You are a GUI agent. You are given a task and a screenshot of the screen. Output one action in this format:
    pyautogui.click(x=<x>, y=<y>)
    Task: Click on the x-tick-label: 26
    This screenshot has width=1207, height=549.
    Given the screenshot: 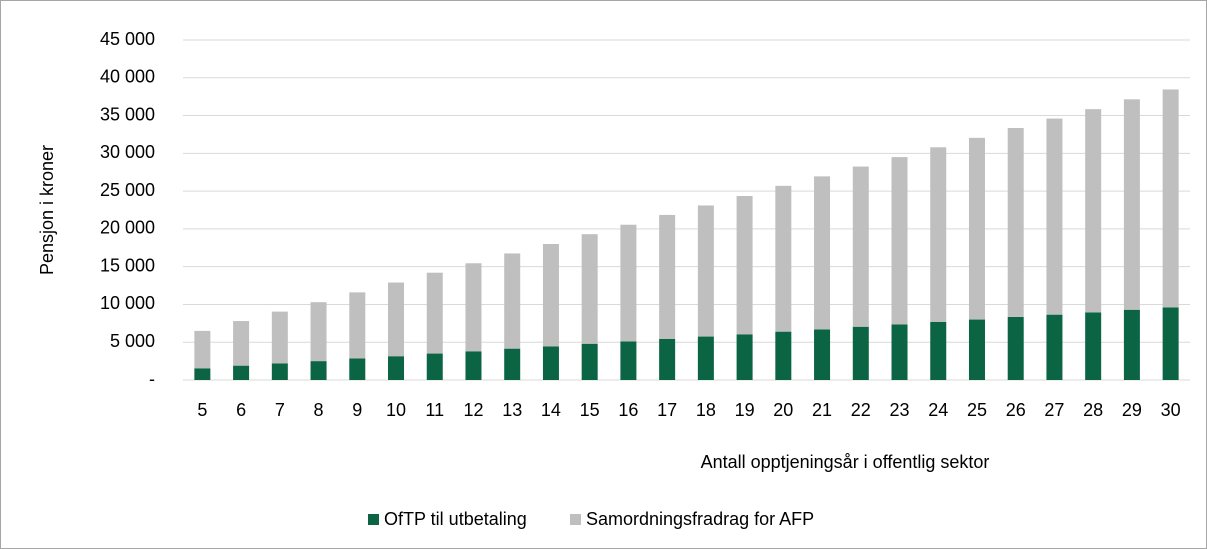 What is the action you would take?
    pyautogui.click(x=1016, y=410)
    